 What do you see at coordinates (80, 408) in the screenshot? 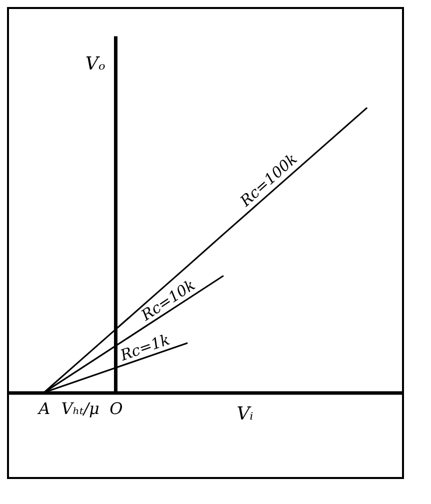
I see `x-tick-label: Vₕₜ/μ` at bounding box center [80, 408].